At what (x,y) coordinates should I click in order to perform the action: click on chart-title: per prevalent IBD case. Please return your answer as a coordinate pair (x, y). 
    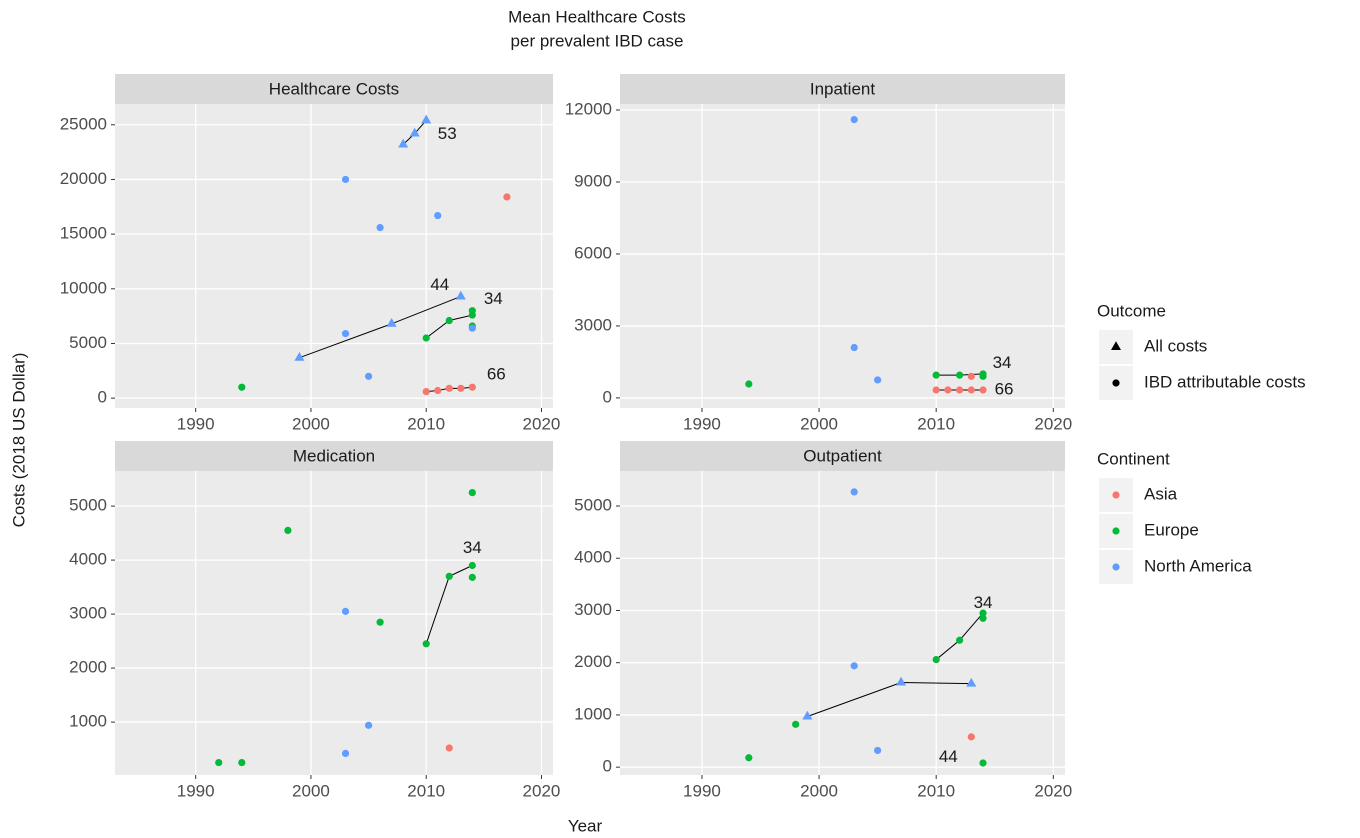
    Looking at the image, I should click on (597, 40).